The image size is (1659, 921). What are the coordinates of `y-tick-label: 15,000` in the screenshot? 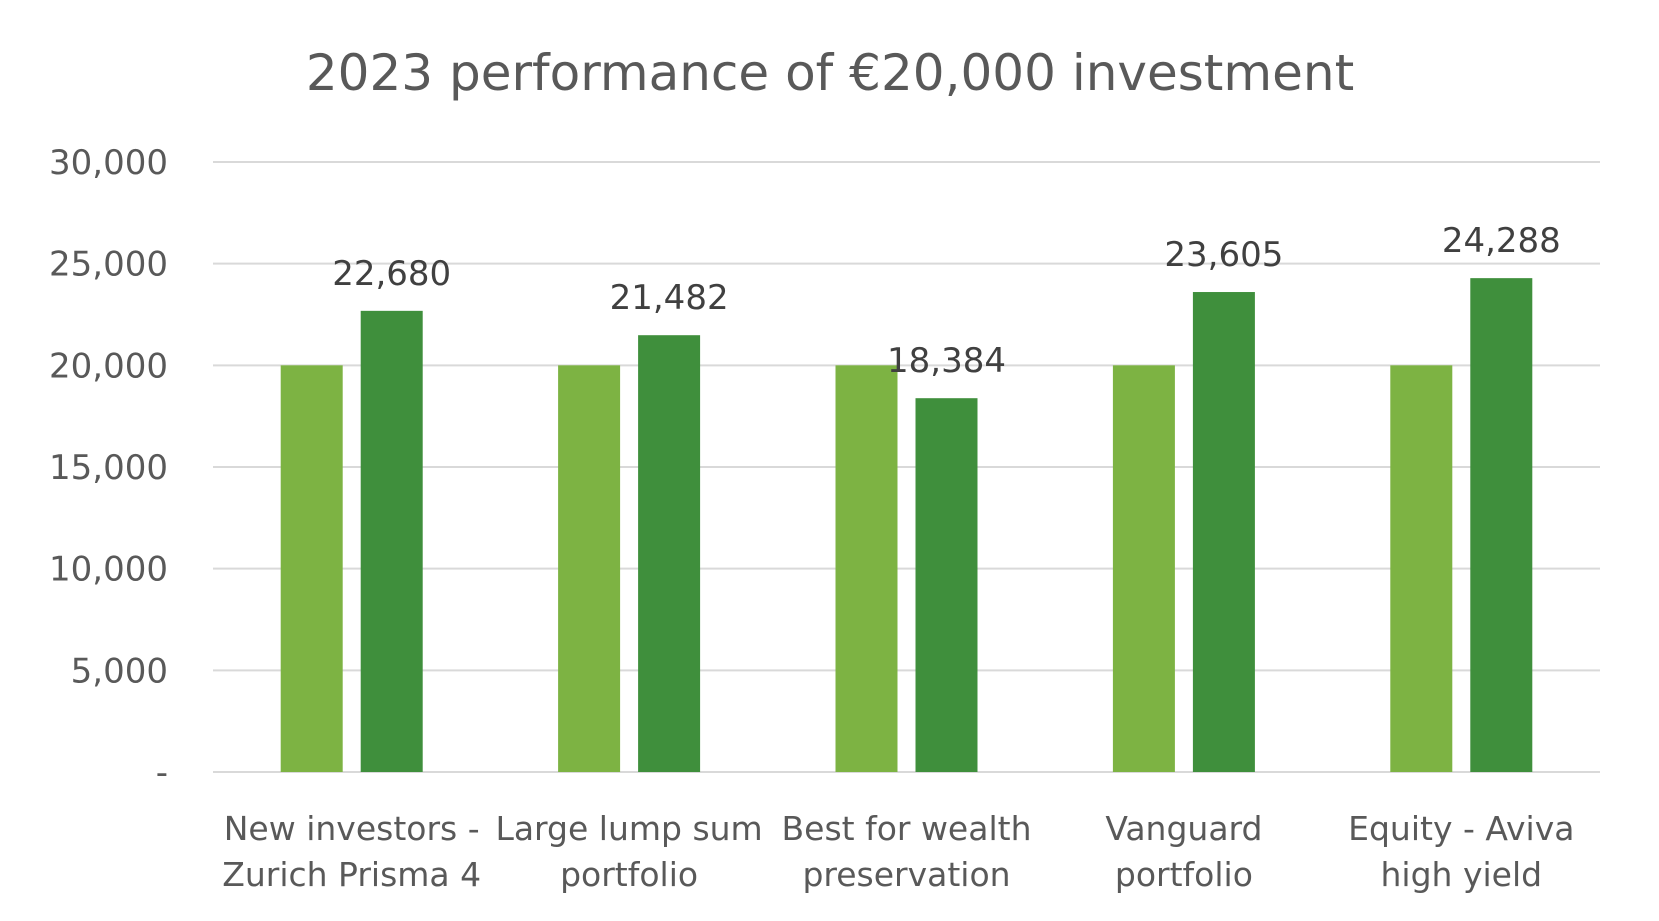 It's located at (108, 468).